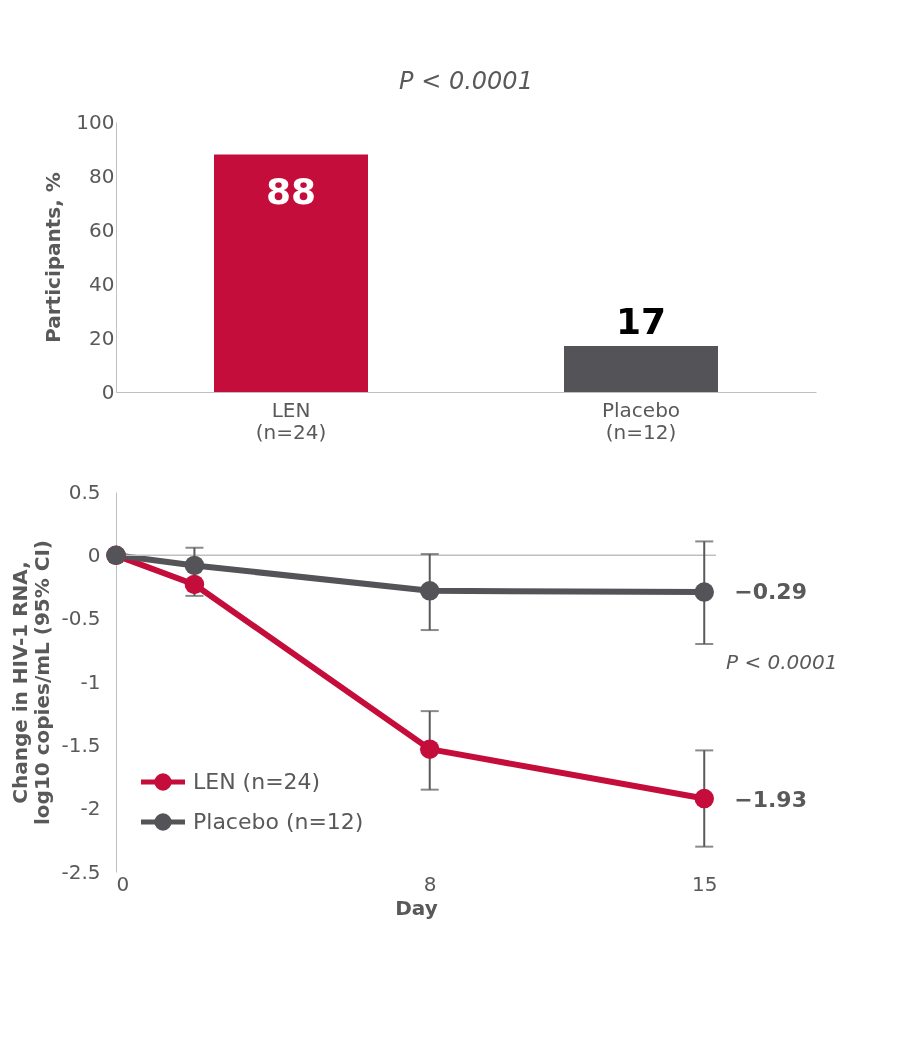  What do you see at coordinates (81, 744) in the screenshot?
I see `y-tick-label: -1.5` at bounding box center [81, 744].